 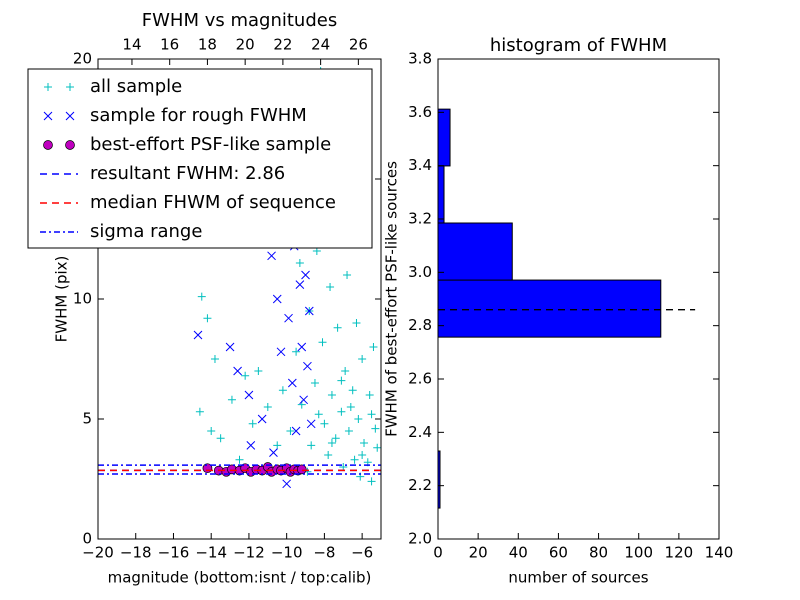 What do you see at coordinates (420, 485) in the screenshot?
I see `y-tick-label: 2.2` at bounding box center [420, 485].